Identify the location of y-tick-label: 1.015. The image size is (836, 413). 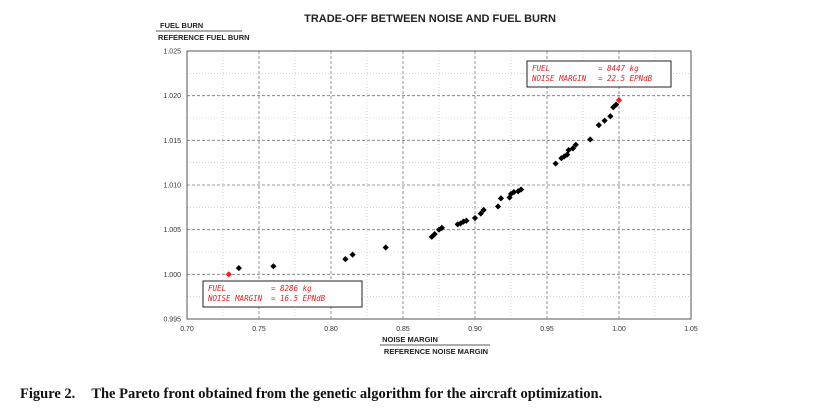
(172, 141).